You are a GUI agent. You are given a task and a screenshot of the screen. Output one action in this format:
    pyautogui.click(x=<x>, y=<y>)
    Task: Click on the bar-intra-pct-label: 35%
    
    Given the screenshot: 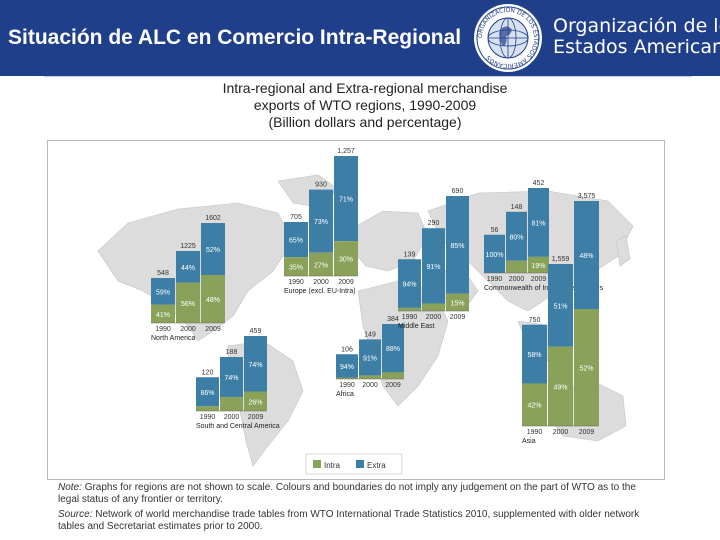 What is the action you would take?
    pyautogui.click(x=296, y=268)
    